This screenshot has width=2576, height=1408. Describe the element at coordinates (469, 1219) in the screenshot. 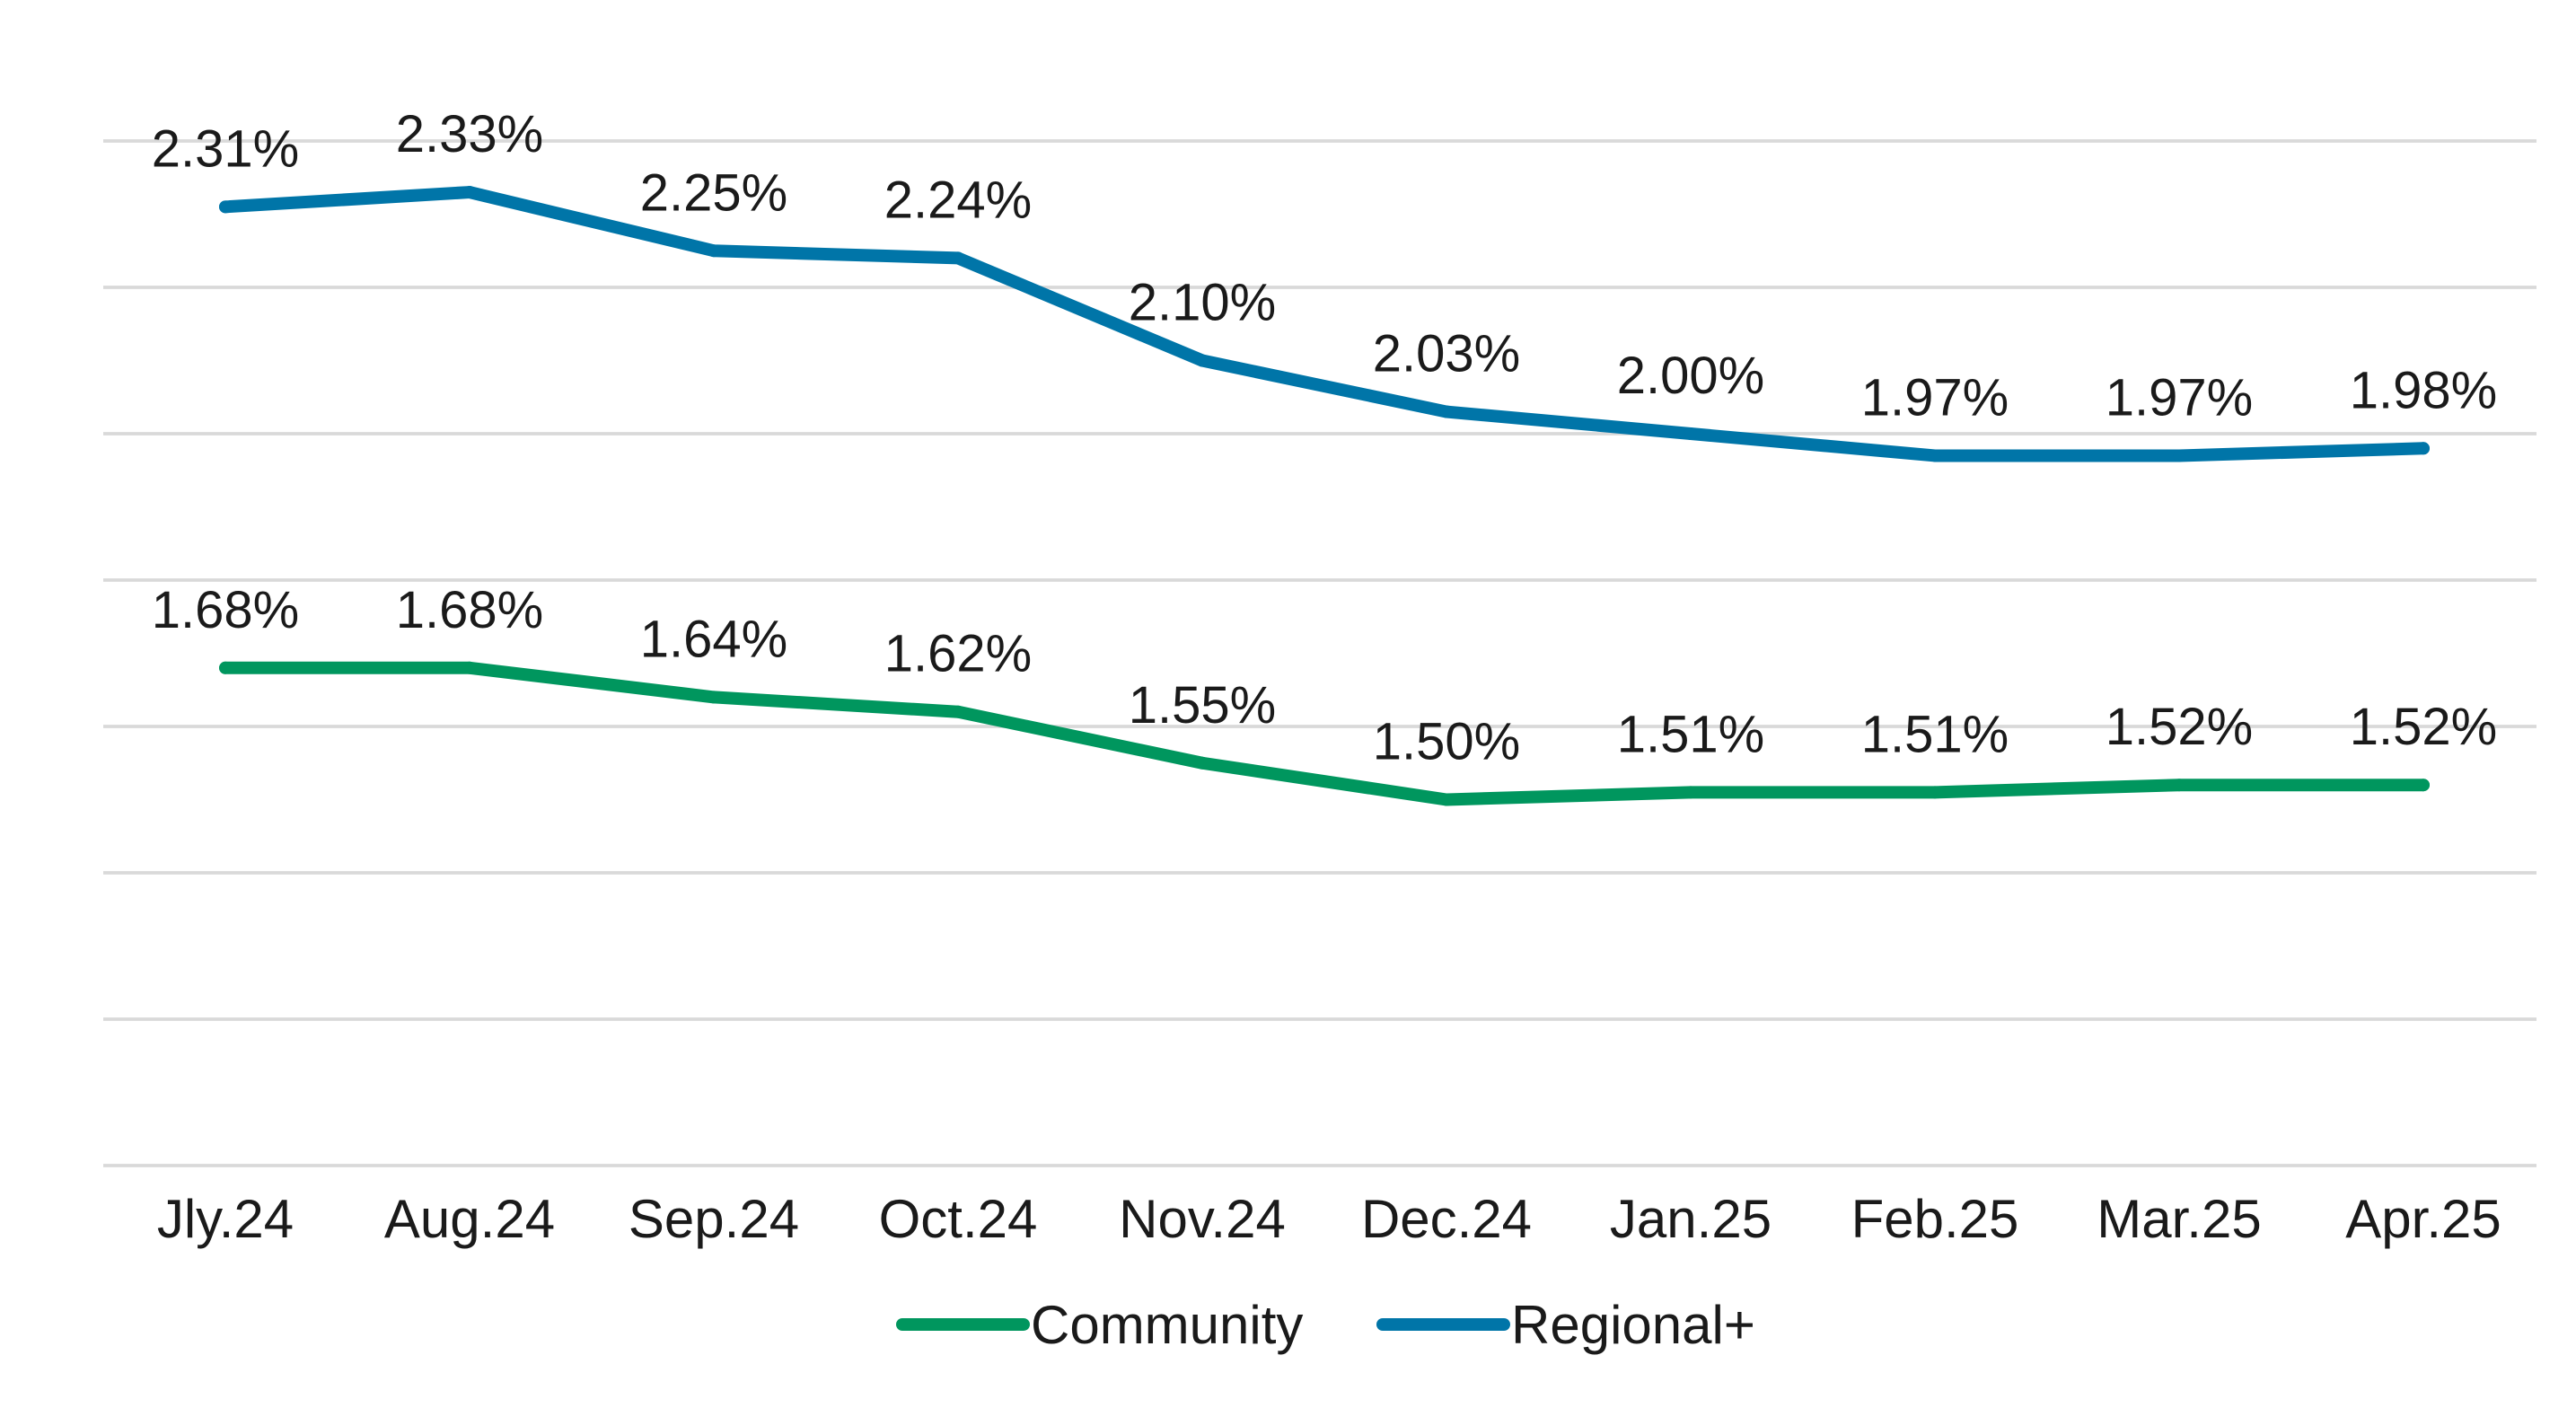

I see `x-tick-label: Aug.24` at that location.